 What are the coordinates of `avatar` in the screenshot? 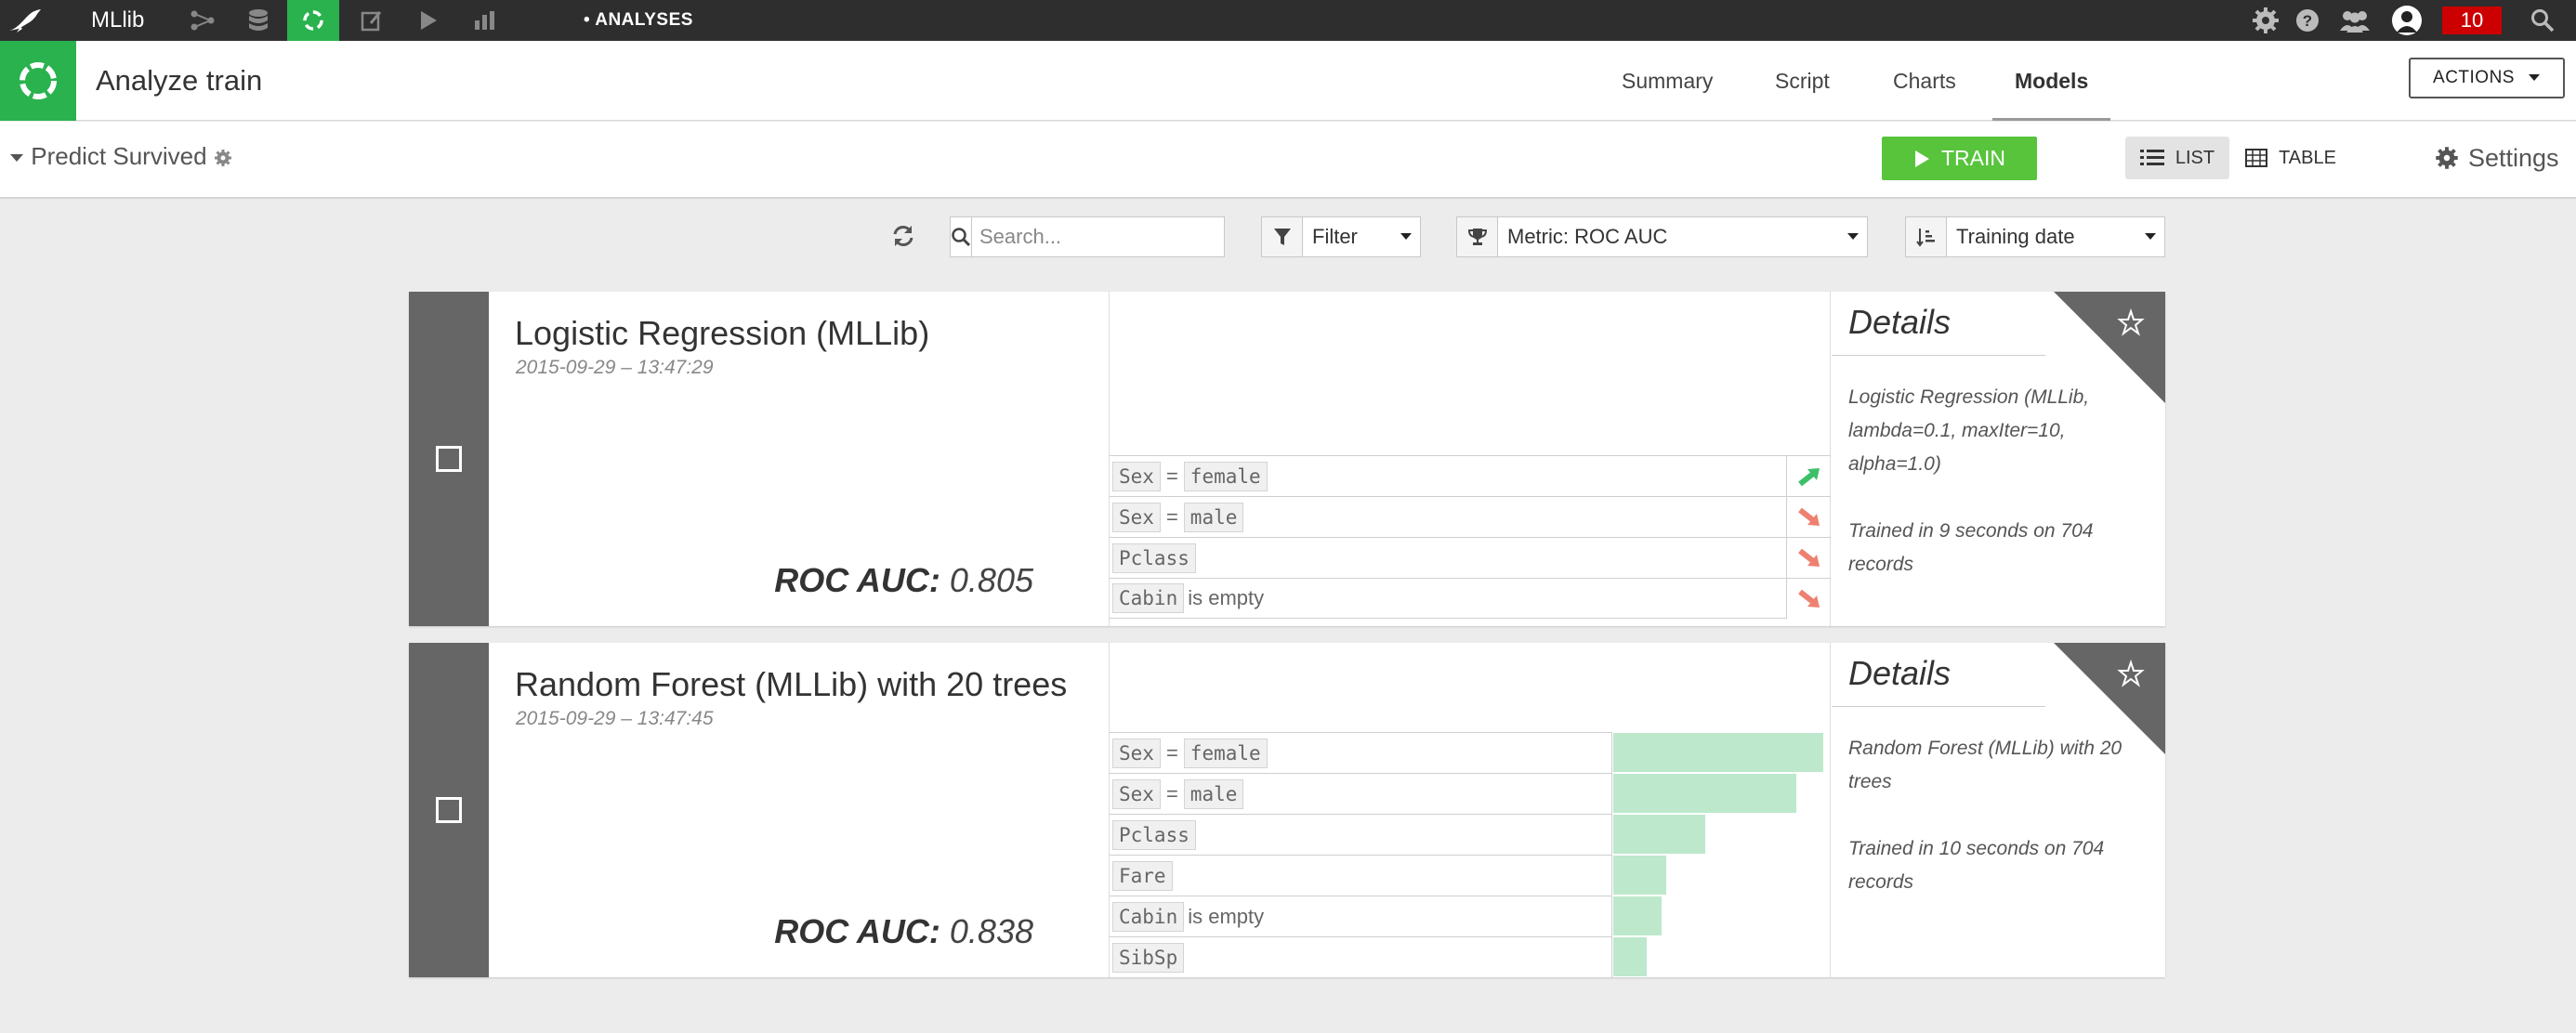 It's located at (2406, 21).